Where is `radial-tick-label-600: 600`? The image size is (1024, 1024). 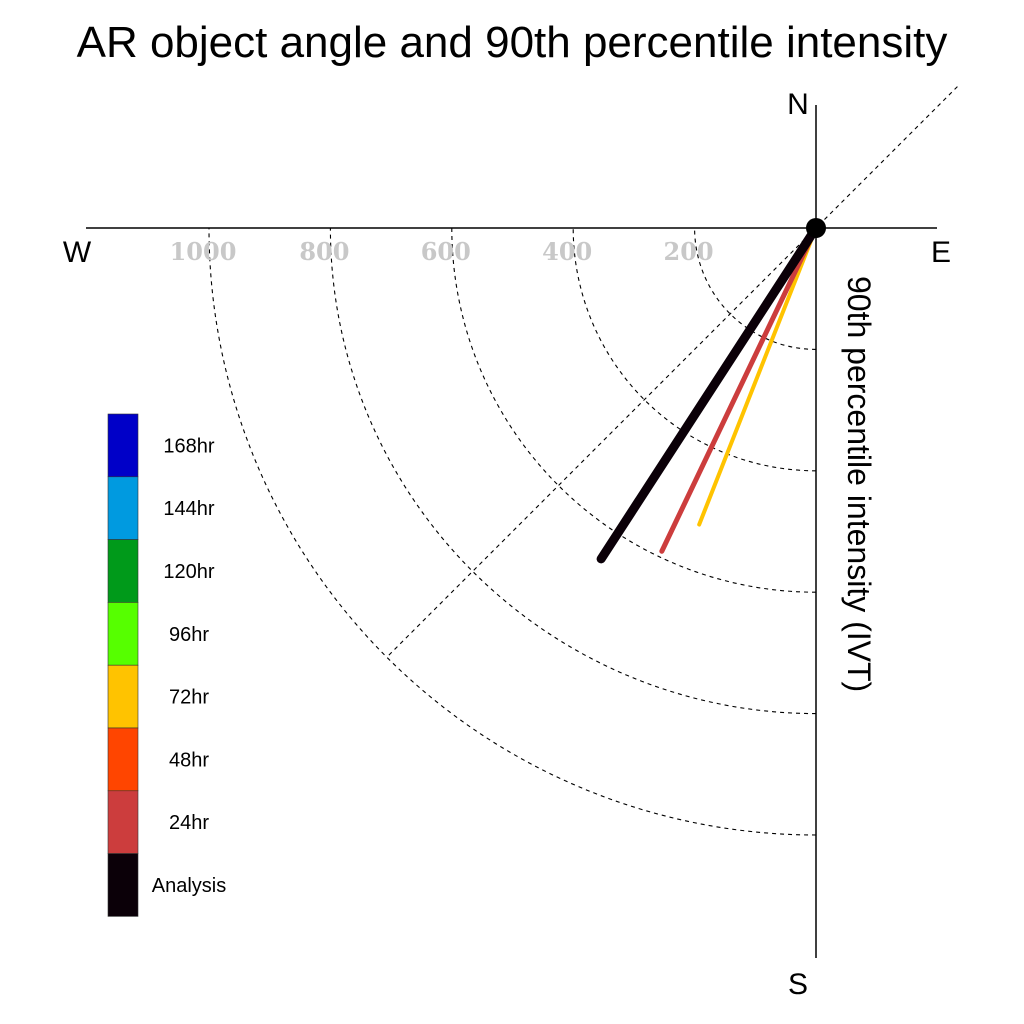
radial-tick-label-600: 600 is located at coordinates (446, 251).